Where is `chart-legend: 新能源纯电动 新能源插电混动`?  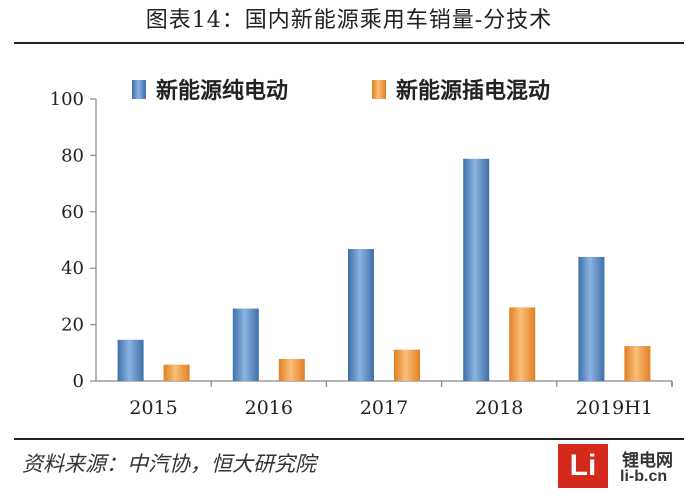
chart-legend: 新能源纯电动 新能源插电混动 is located at coordinates (341, 91).